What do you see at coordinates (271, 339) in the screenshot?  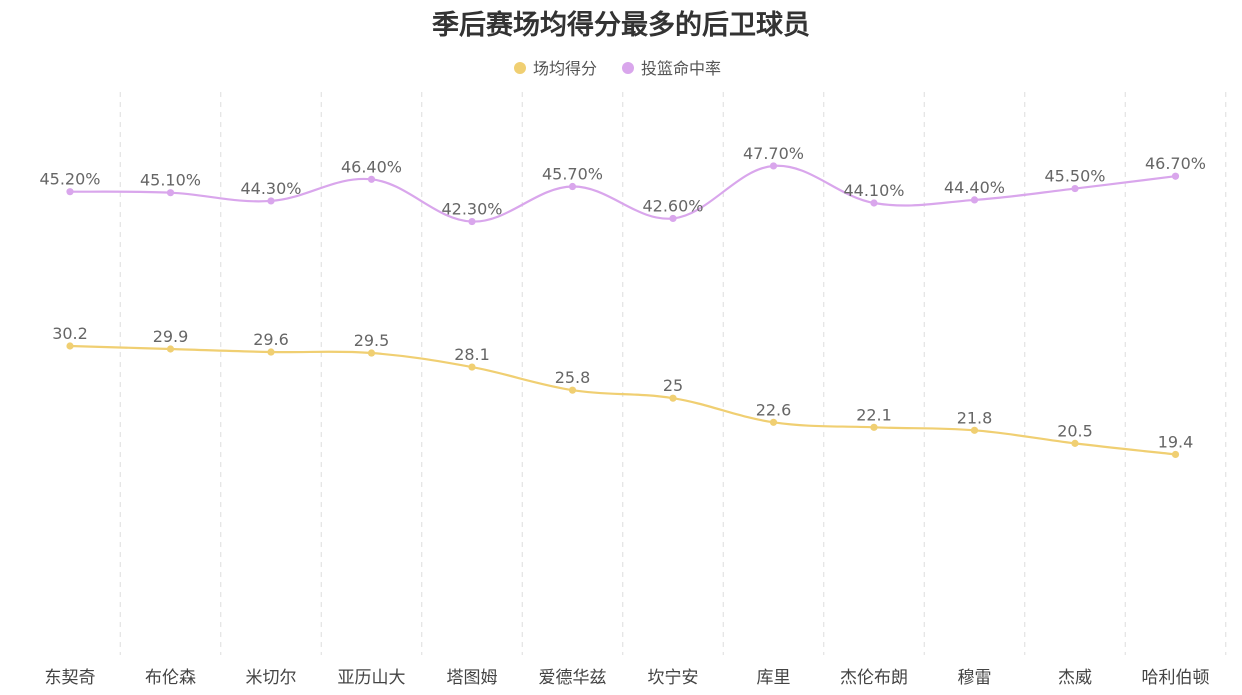 I see `data-label: 29.6` at bounding box center [271, 339].